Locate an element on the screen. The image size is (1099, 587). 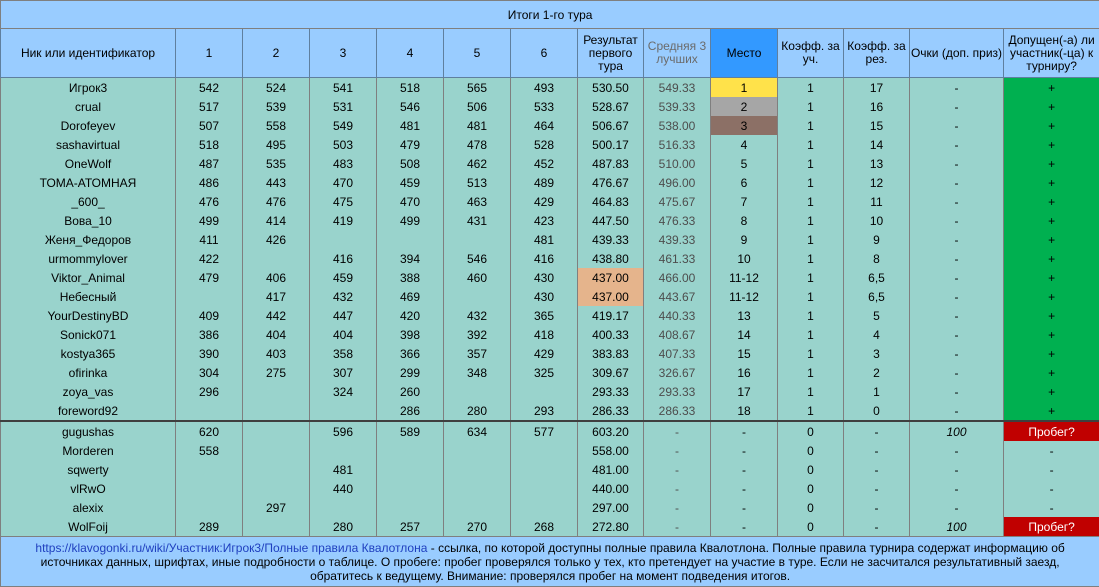
cell-avg: 293.33 is located at coordinates (677, 391).